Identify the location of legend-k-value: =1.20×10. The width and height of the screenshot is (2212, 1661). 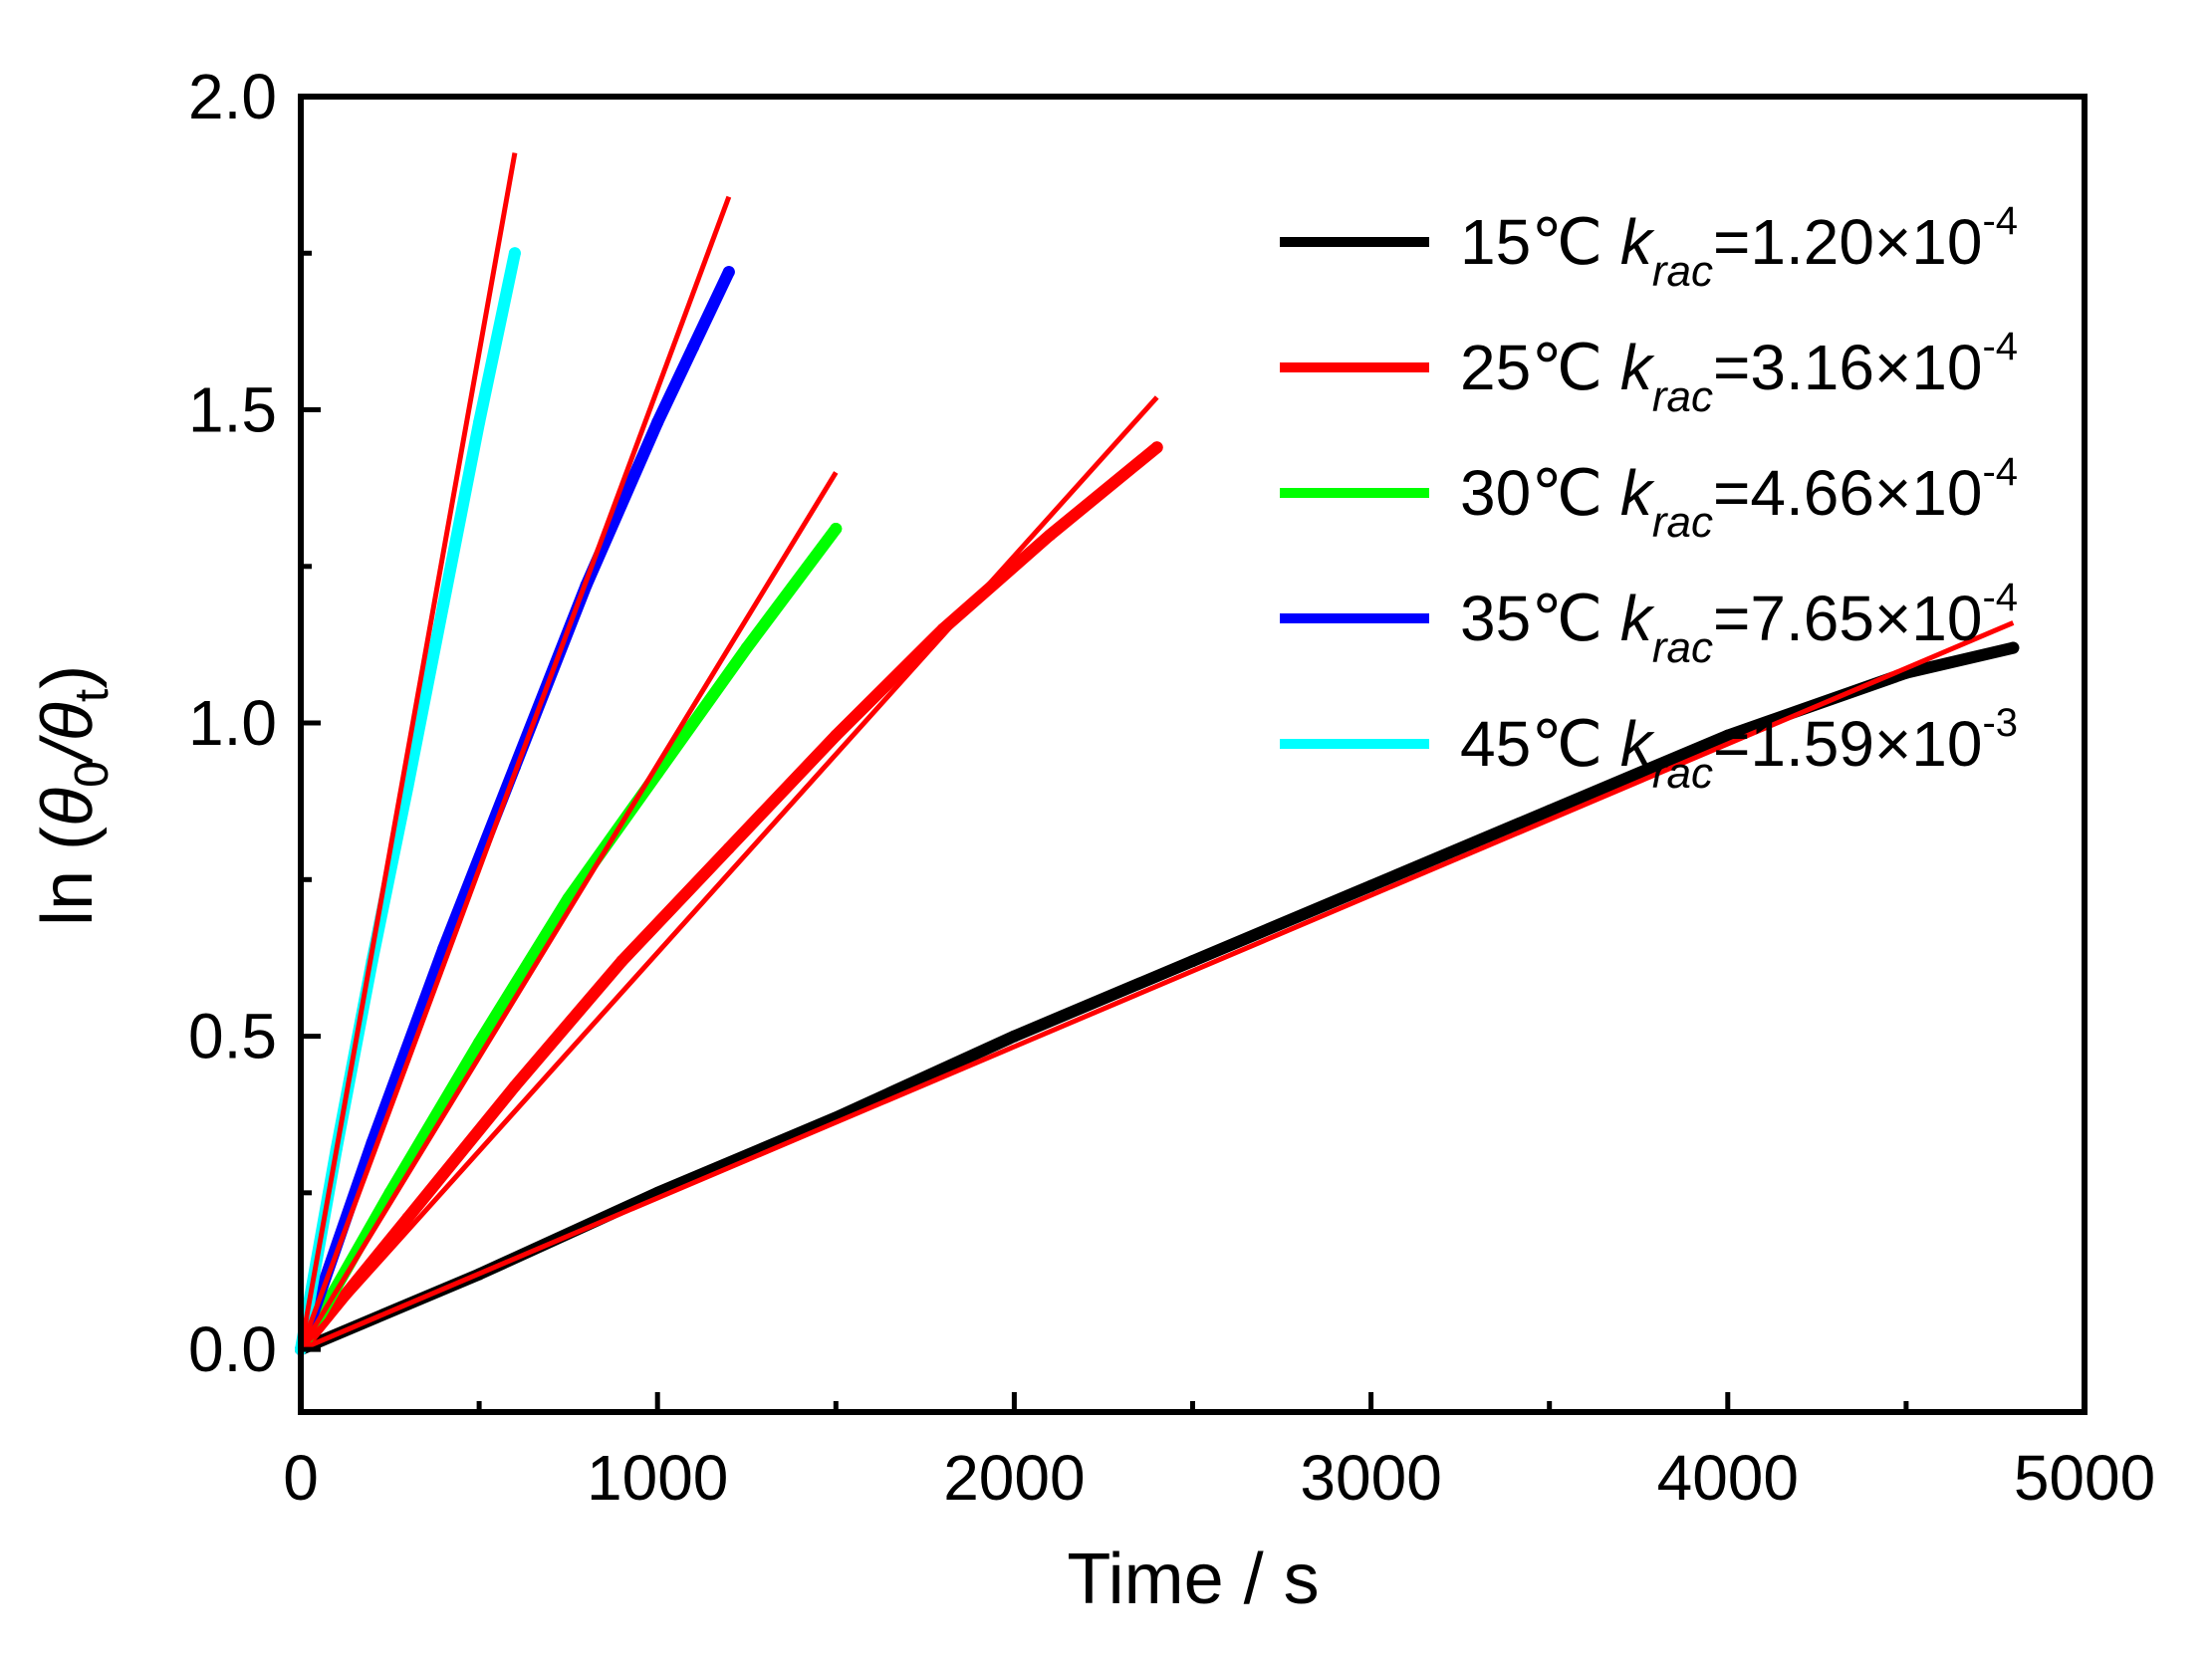
(1848, 242).